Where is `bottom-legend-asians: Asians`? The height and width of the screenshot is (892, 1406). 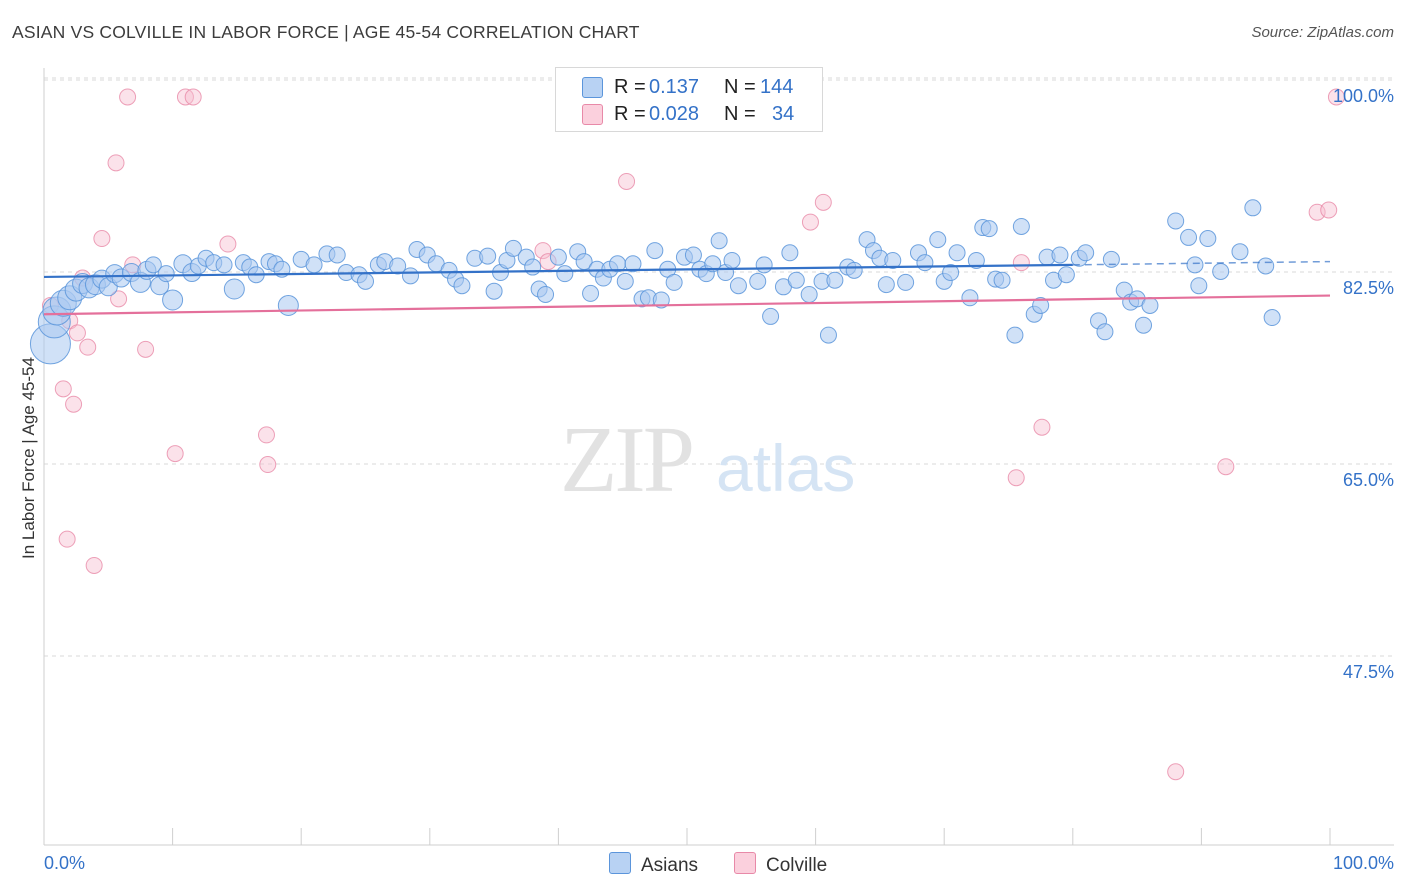
bottom-legend-asians: Asians is located at coordinates (653, 864).